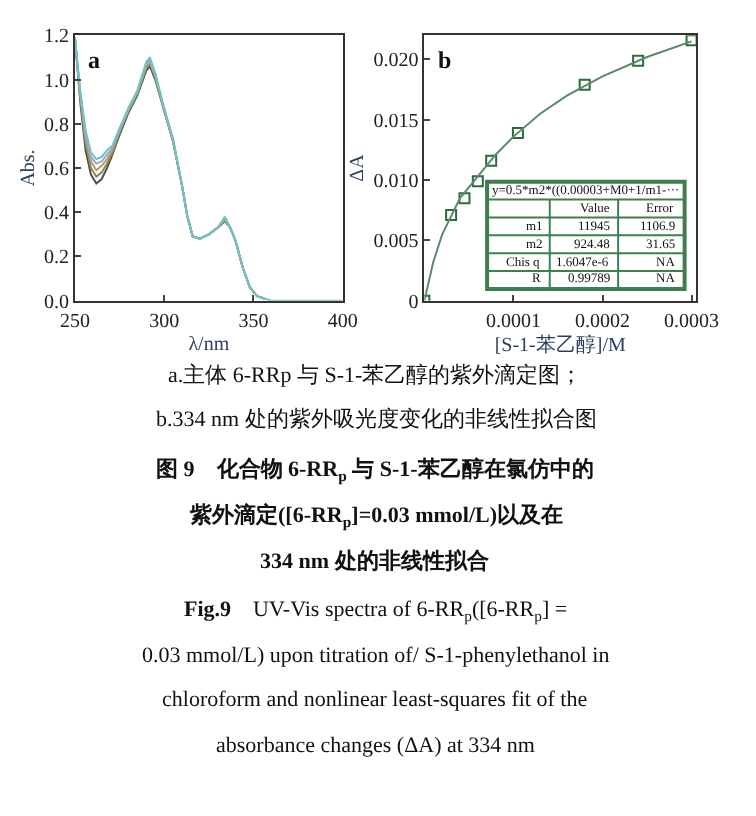  What do you see at coordinates (376, 746) in the screenshot?
I see `text: absorbance changes (ΔA) at 334 nm` at bounding box center [376, 746].